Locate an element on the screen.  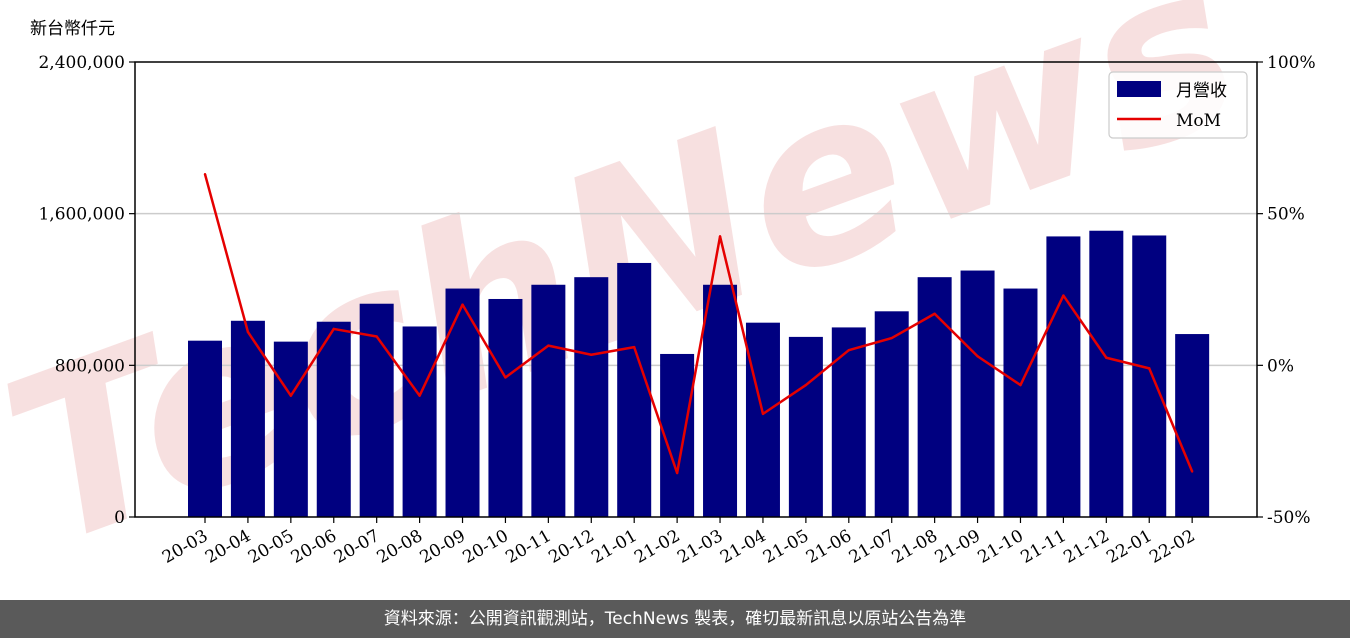
legend-label-mom: MoM is located at coordinates (1198, 121).